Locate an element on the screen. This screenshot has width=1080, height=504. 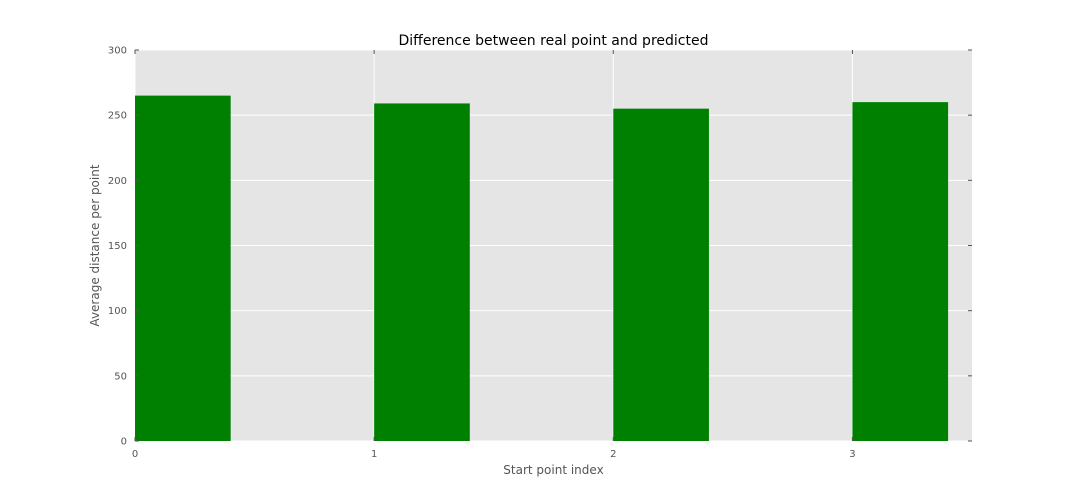
y-tick-label: 150 is located at coordinates (117, 246).